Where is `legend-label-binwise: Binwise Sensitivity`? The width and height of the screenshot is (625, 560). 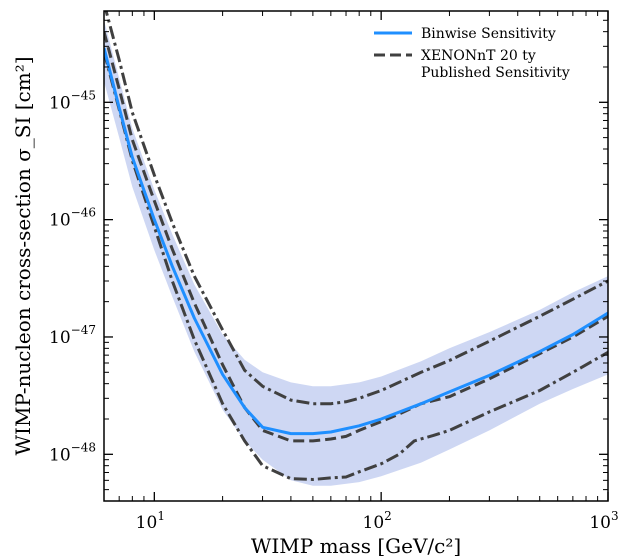
legend-label-binwise: Binwise Sensitivity is located at coordinates (488, 34).